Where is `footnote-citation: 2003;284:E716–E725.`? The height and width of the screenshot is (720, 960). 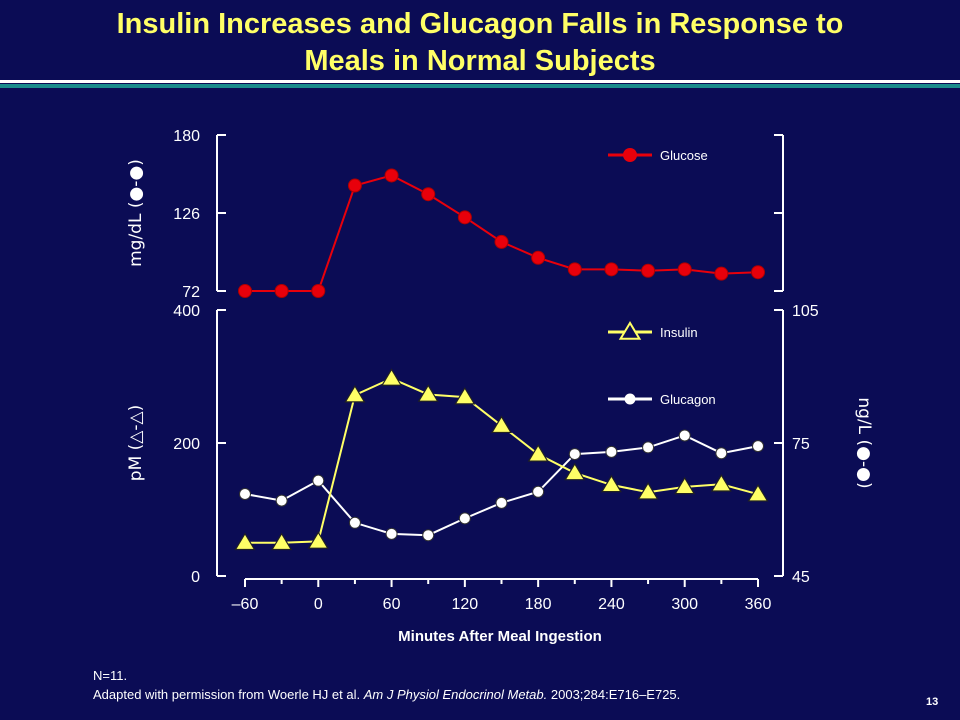 footnote-citation: 2003;284:E716–E725. is located at coordinates (615, 694).